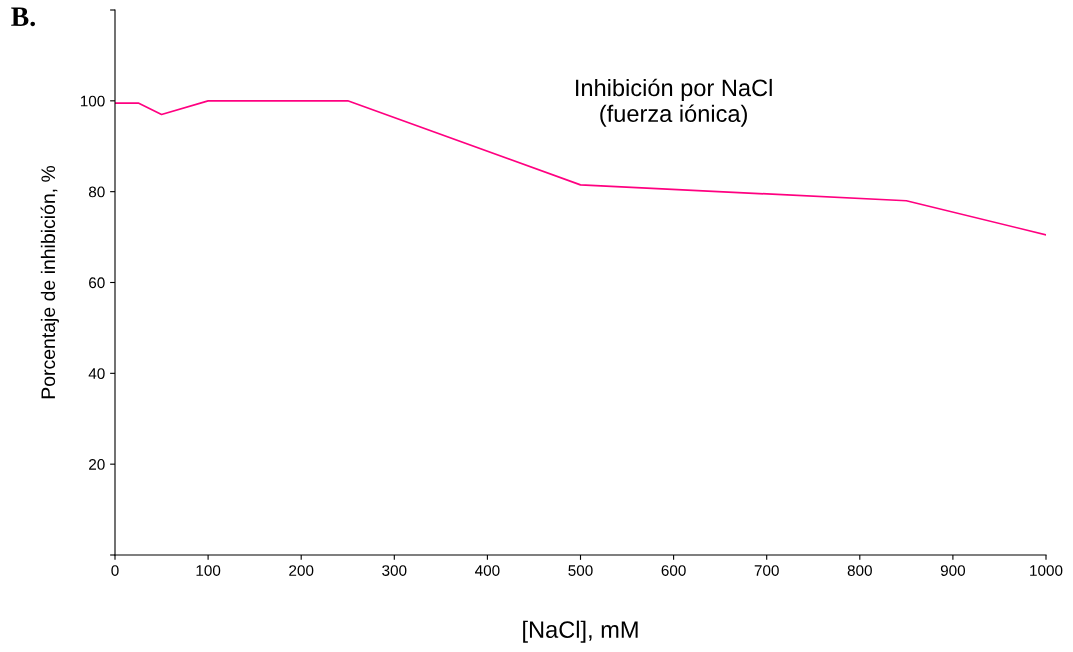 The image size is (1073, 652). I want to click on y-axis-title: Porcentaje de inhibición, %, so click(49, 282).